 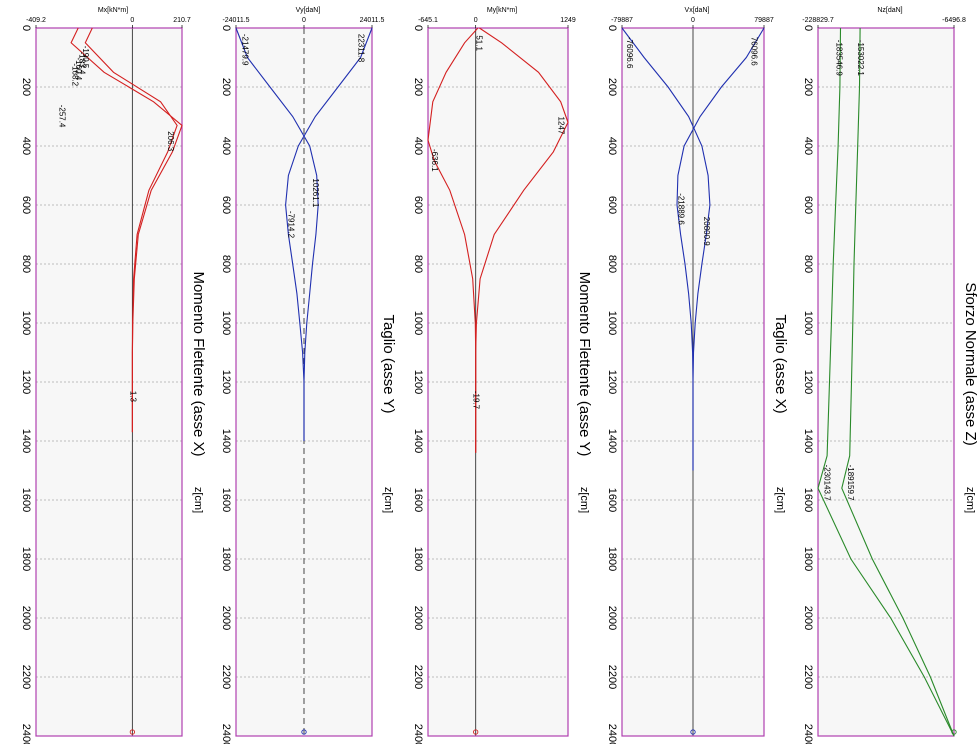 I want to click on data-label: -257.4, so click(x=62, y=116).